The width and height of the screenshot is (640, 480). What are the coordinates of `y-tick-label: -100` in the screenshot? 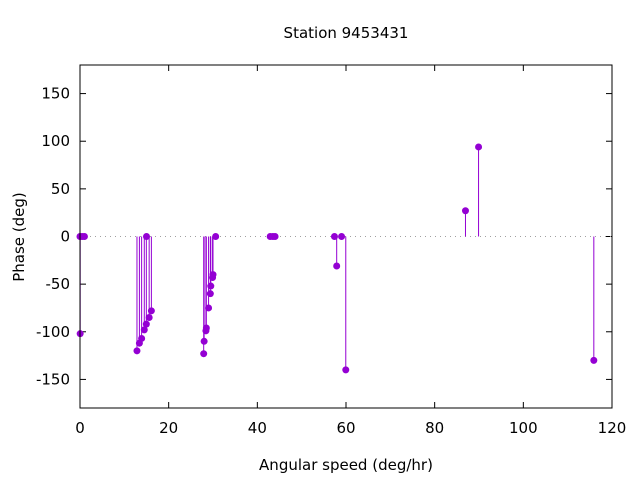 It's located at (53, 332).